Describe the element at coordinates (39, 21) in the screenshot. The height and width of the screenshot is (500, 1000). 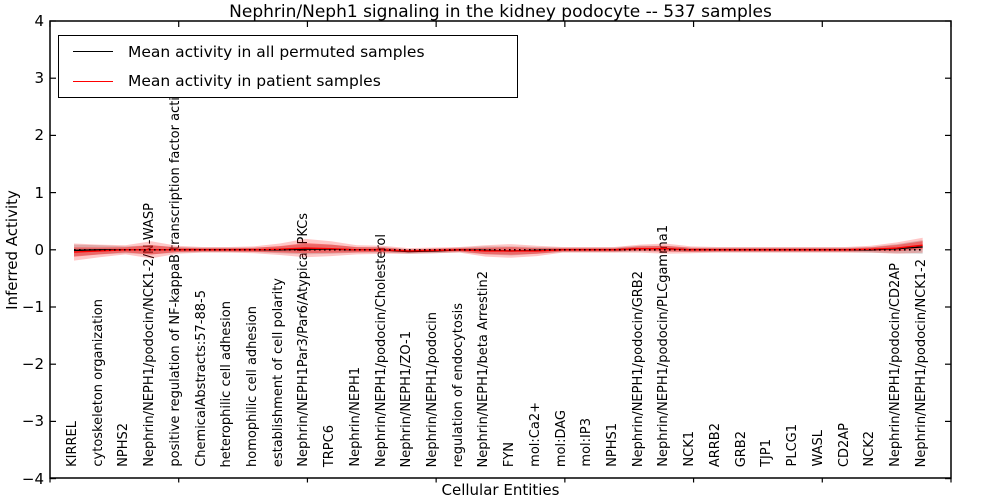
I see `y-tick-label: 4` at that location.